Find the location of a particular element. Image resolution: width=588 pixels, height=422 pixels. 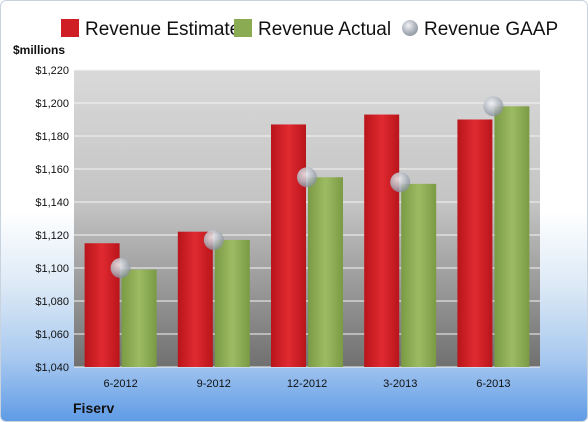

y-tick-label: $1,160 is located at coordinates (52, 170).